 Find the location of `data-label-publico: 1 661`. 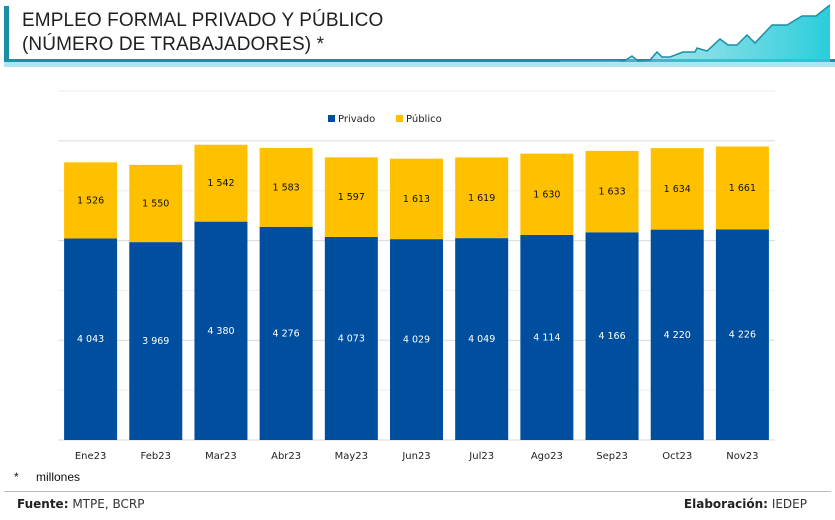

data-label-publico: 1 661 is located at coordinates (742, 188).